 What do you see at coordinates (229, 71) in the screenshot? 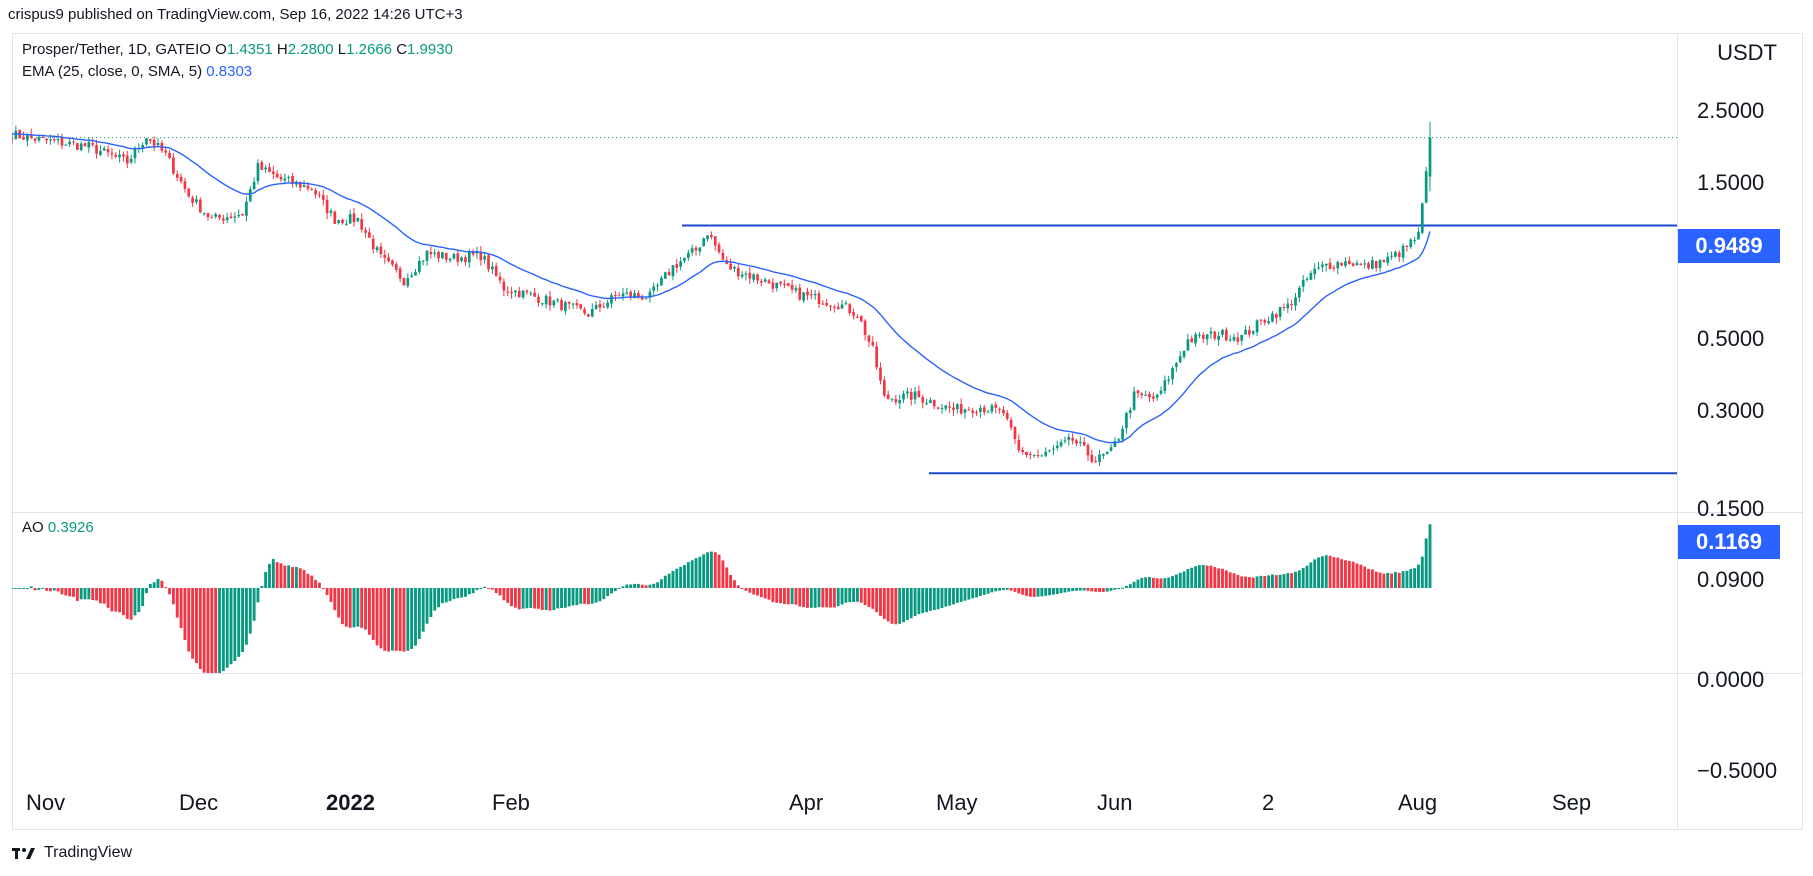
I see `ema-value: 0.8303` at bounding box center [229, 71].